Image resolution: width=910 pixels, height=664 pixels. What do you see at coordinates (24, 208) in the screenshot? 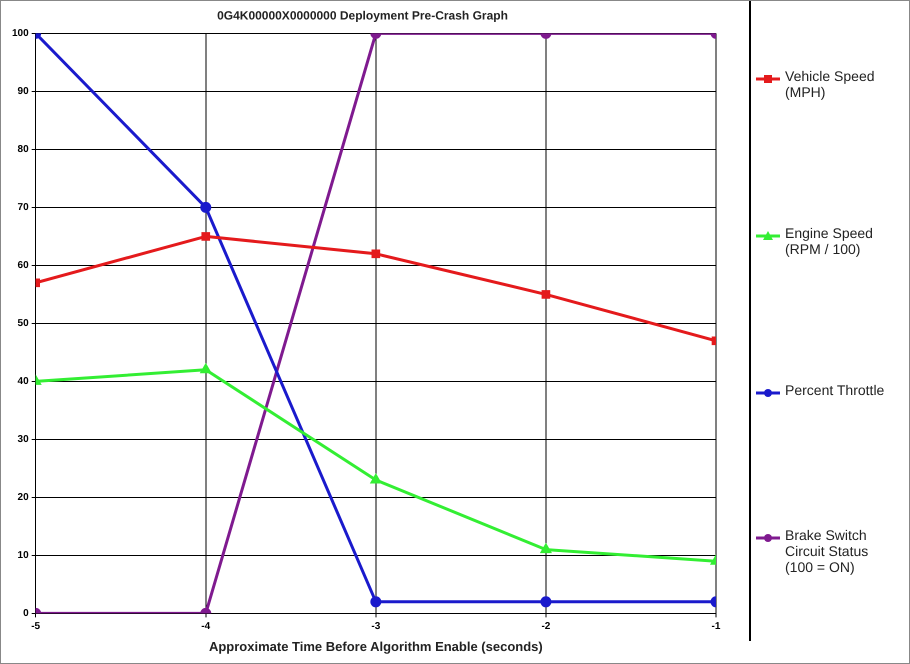
I see `y-tick-label: 70` at bounding box center [24, 208].